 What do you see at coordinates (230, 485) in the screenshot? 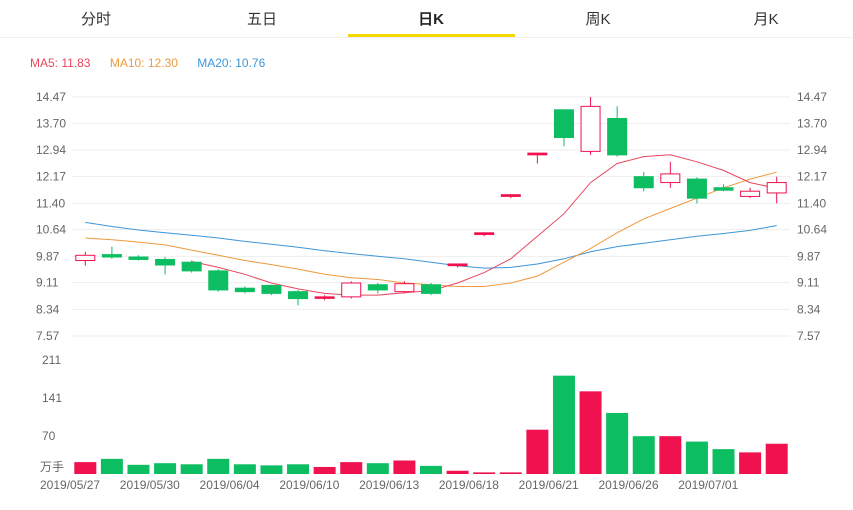
I see `date-tick: 2019/06/04` at bounding box center [230, 485].